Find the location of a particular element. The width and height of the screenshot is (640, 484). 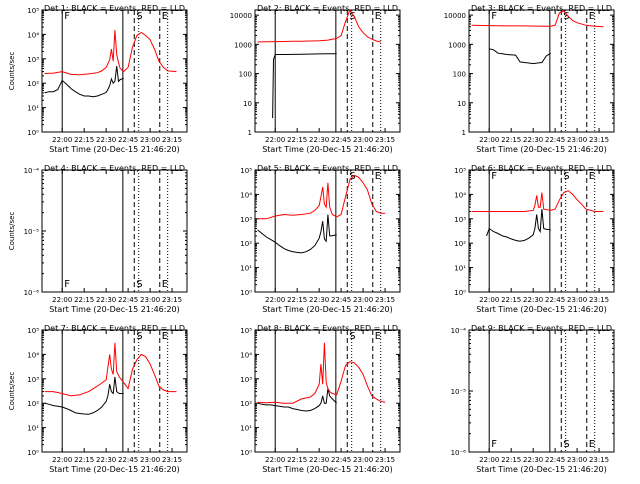

y-tick-label: 1000 is located at coordinates (243, 45).